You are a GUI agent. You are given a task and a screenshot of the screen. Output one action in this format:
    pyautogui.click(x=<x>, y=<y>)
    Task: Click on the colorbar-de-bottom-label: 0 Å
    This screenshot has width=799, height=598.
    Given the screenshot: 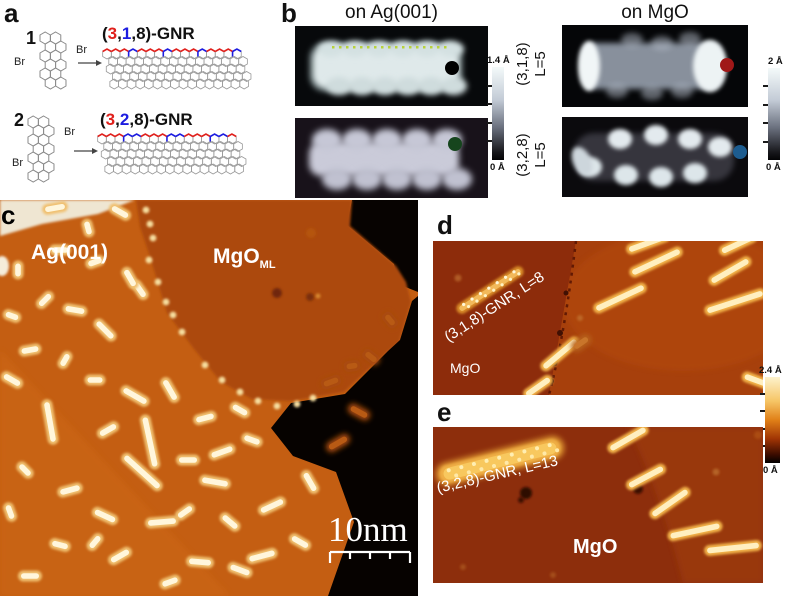 What is the action you would take?
    pyautogui.click(x=770, y=470)
    